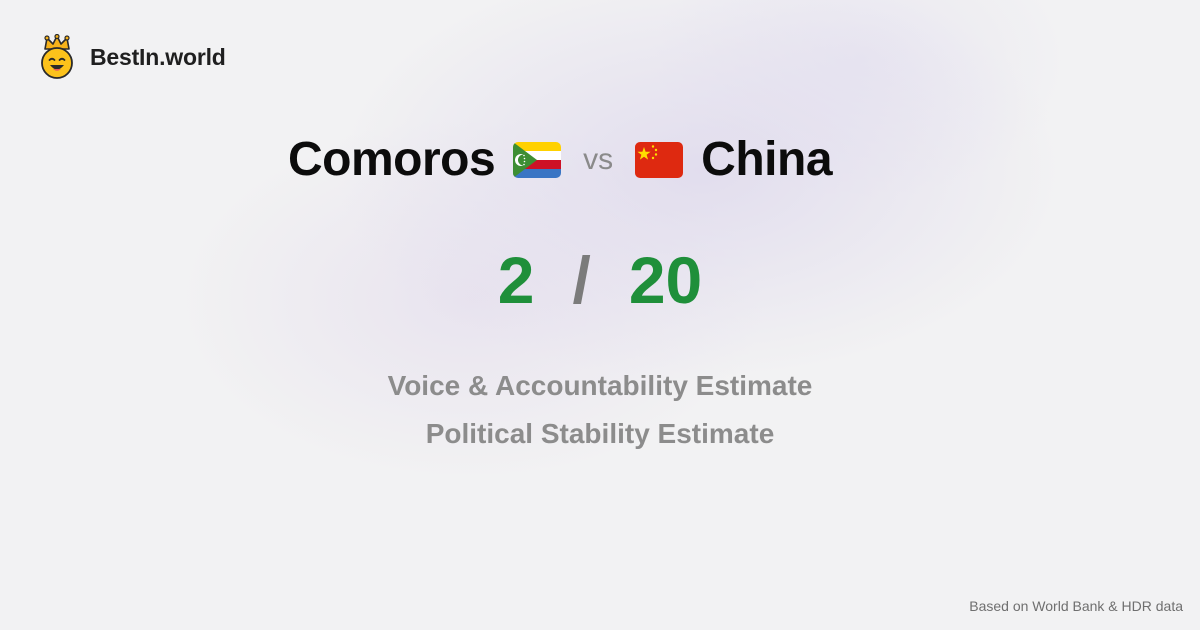 The width and height of the screenshot is (1200, 630). Describe the element at coordinates (600, 385) in the screenshot. I see `metric-label: Voice & Accountability Estimate` at that location.